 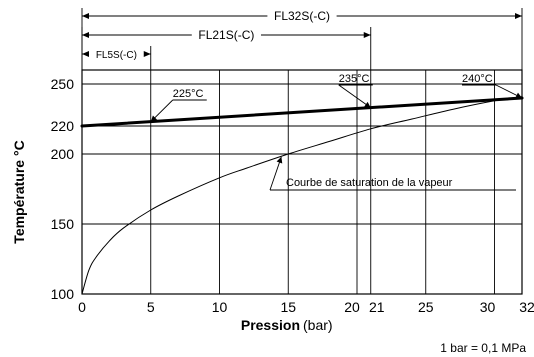 I want to click on x-tick-label: 20, so click(x=352, y=307).